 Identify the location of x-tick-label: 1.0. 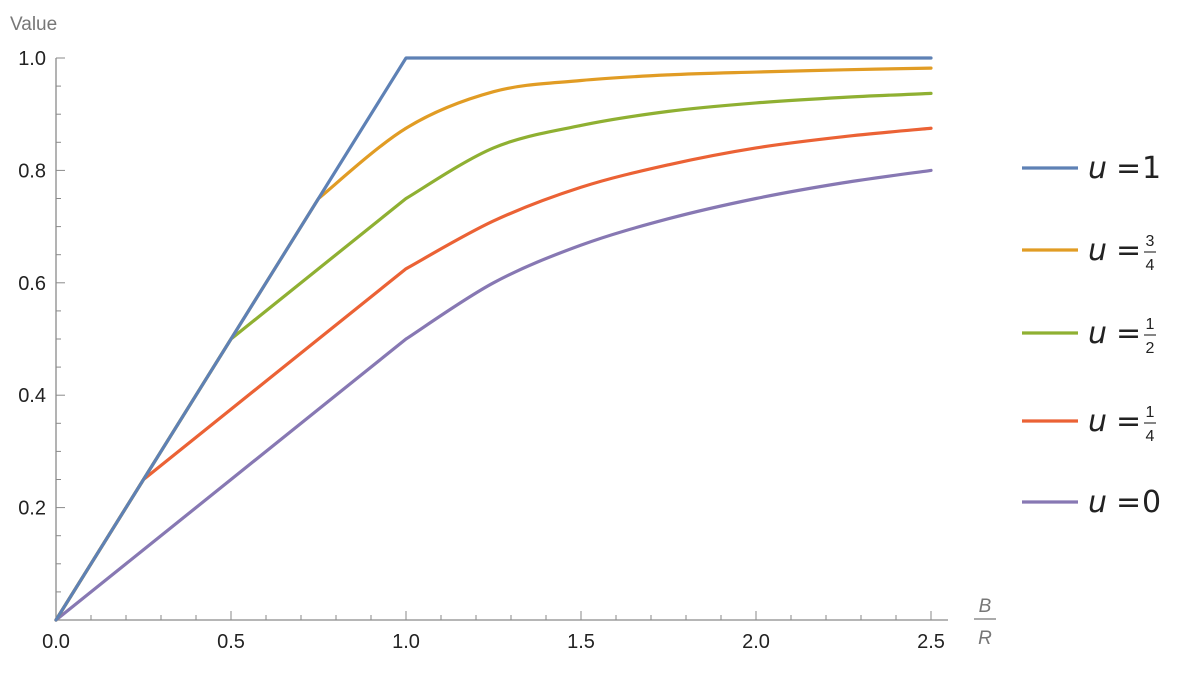
(406, 642).